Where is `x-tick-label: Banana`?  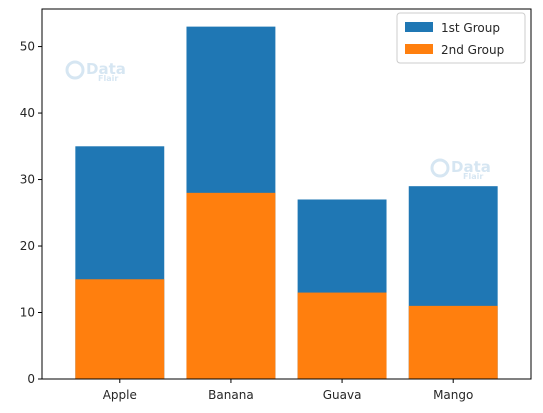 x-tick-label: Banana is located at coordinates (231, 395).